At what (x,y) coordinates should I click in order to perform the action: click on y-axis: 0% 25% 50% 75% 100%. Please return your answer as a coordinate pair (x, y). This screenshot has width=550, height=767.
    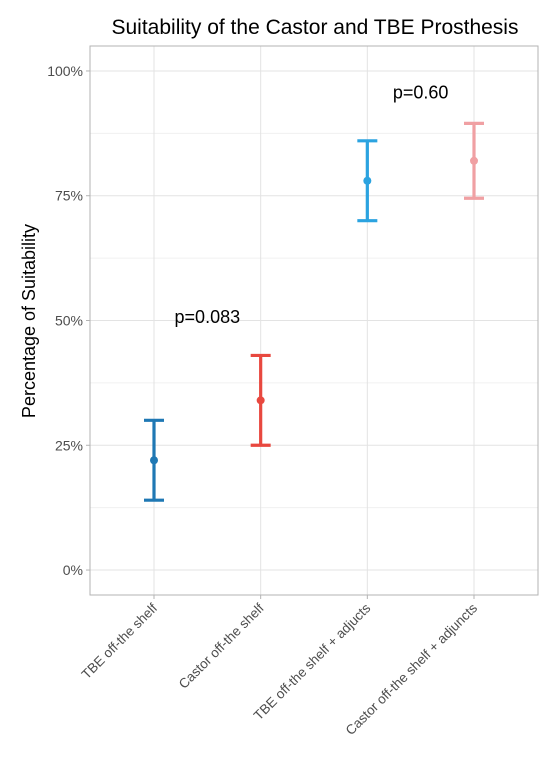
    Looking at the image, I should click on (68, 320).